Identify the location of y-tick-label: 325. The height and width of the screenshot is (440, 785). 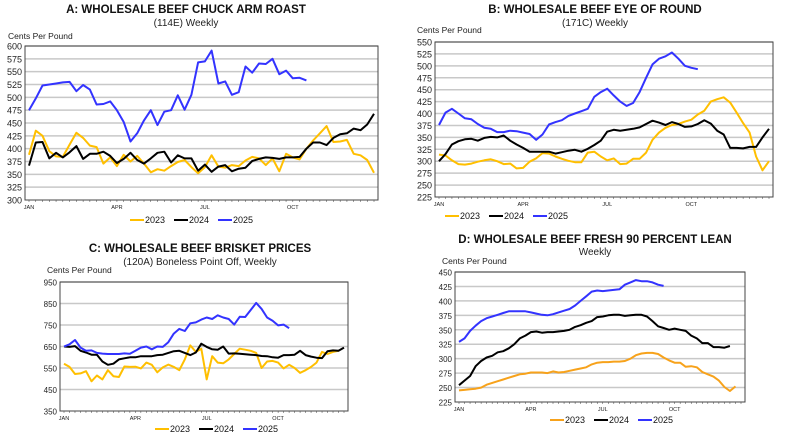
(446, 345).